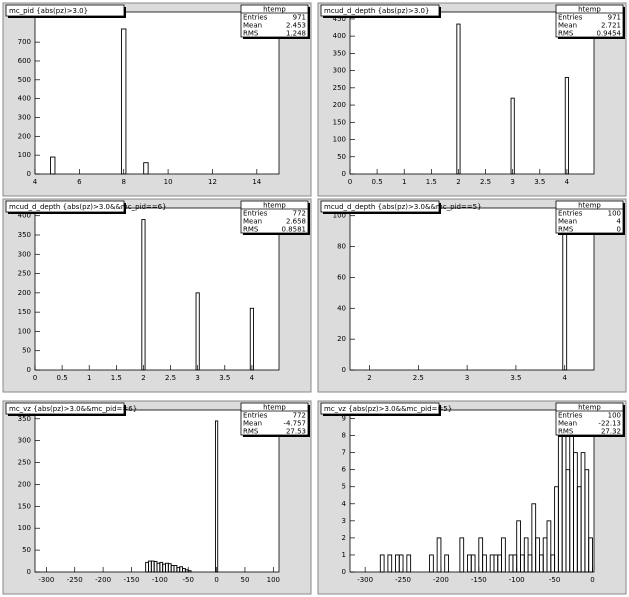  I want to click on y-tick-label: 7, so click(344, 453).